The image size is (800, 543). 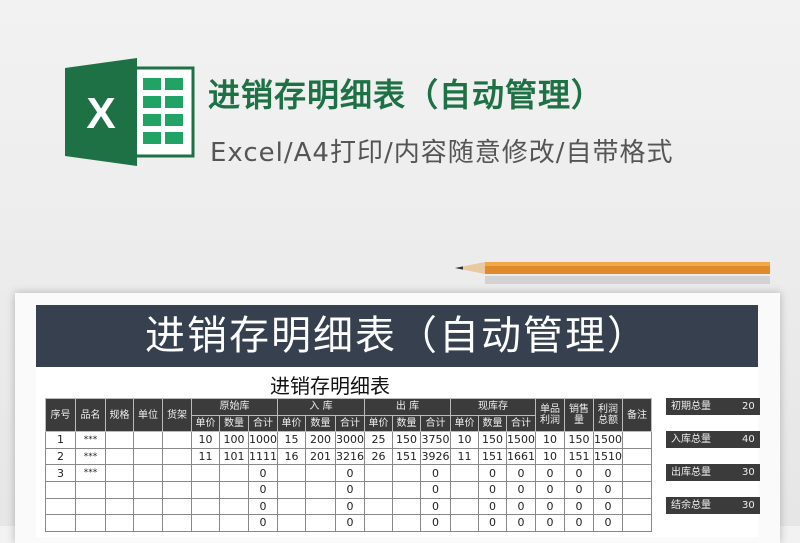 I want to click on table-cell: 1000, so click(x=263, y=440).